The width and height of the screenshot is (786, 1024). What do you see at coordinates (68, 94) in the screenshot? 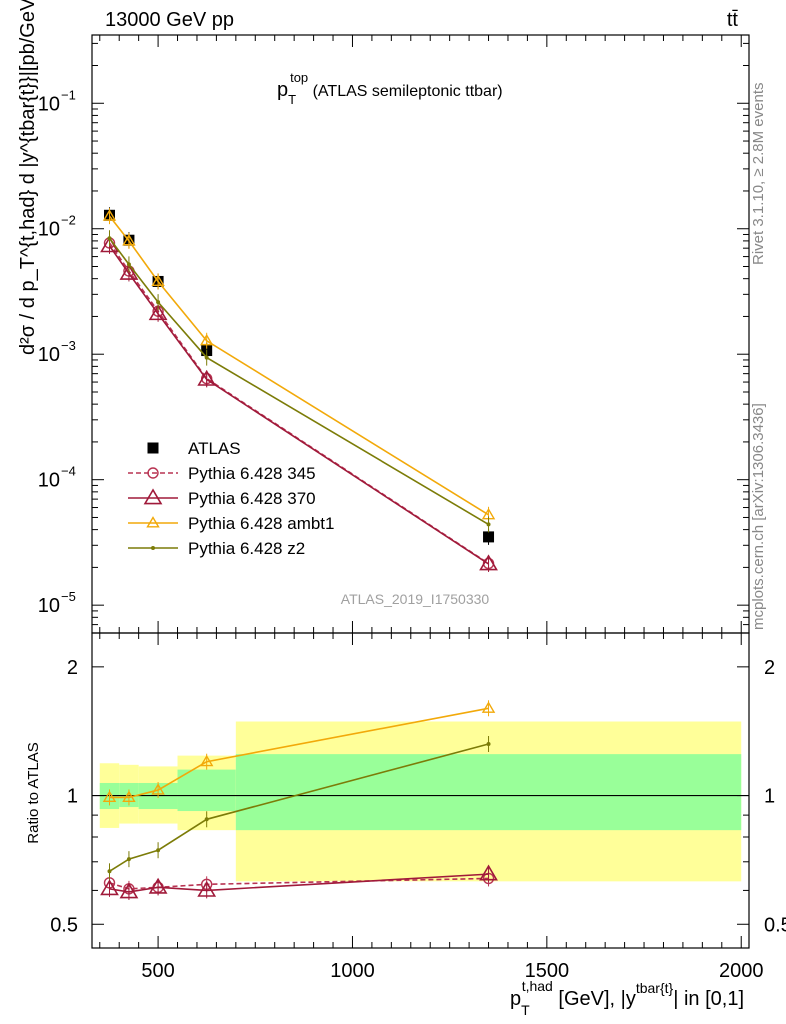
I see `main-y-tick-exponent: −1` at bounding box center [68, 94].